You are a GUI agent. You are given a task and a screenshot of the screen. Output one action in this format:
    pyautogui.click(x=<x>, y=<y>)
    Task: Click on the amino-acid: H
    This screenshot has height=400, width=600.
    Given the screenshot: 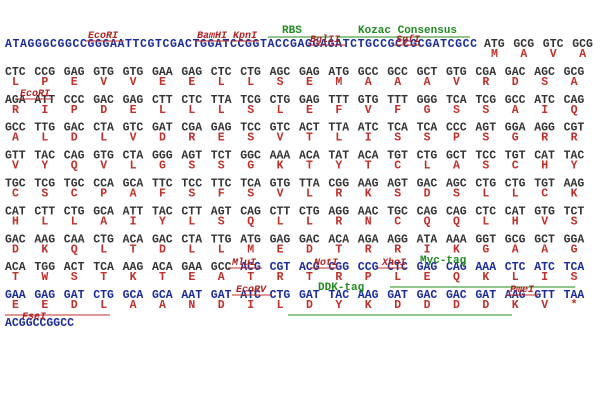 What is the action you would take?
    pyautogui.click(x=15, y=221)
    